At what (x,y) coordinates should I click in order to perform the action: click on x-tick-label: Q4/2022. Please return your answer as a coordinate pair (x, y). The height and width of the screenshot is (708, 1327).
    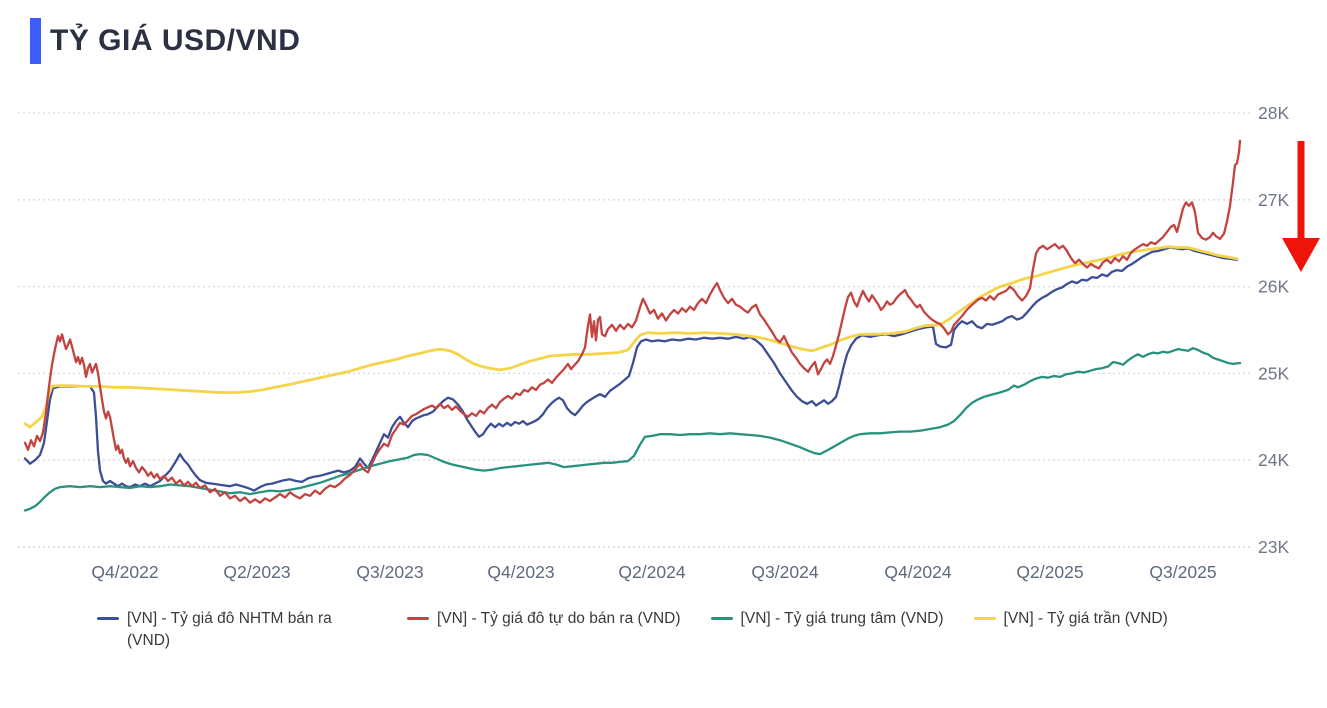
    Looking at the image, I should click on (124, 572).